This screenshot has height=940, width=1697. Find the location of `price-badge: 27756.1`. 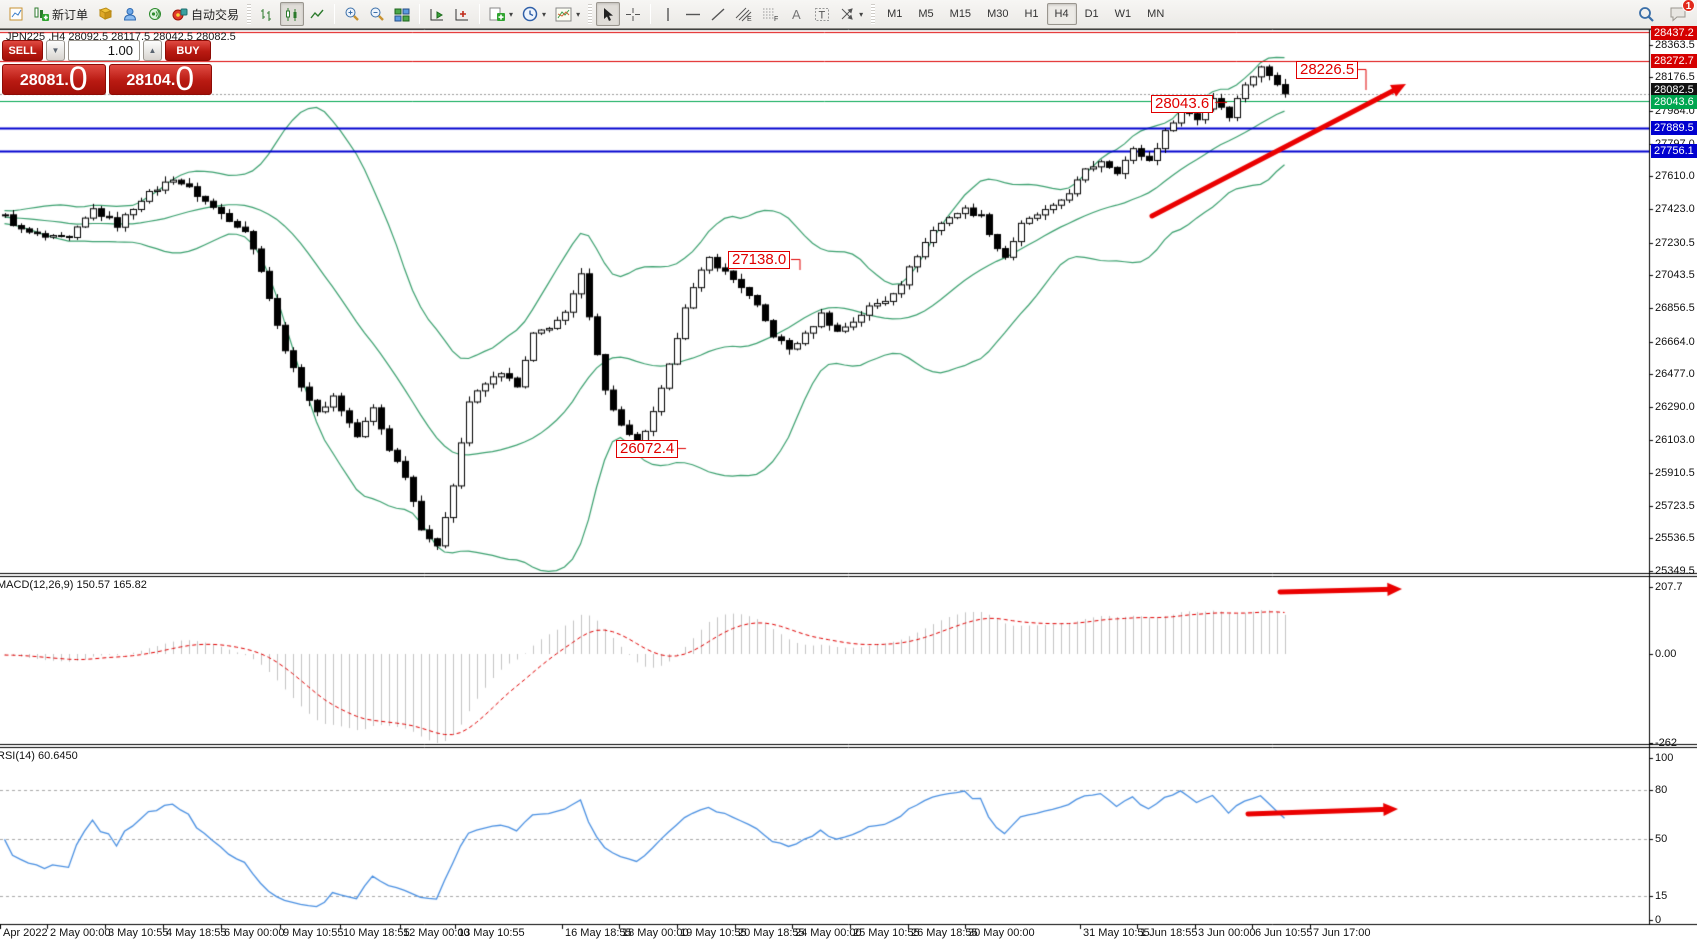

price-badge: 27756.1 is located at coordinates (1674, 151).